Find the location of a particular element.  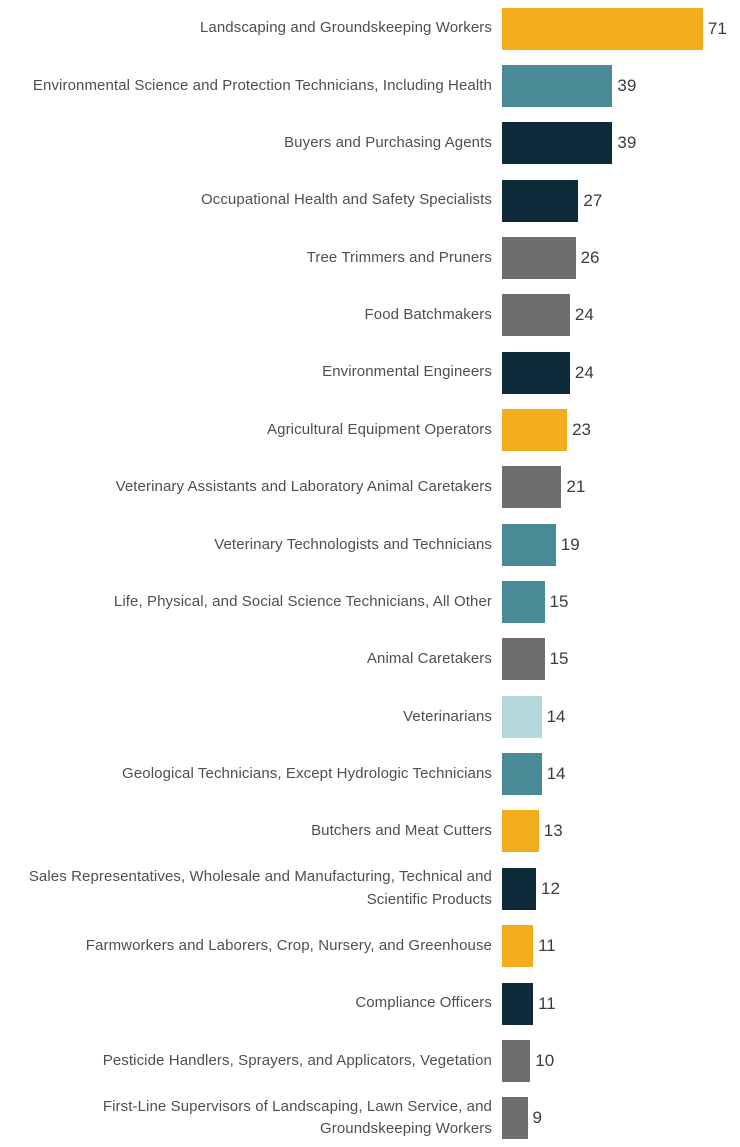

bar-zone: 12 is located at coordinates (531, 888).